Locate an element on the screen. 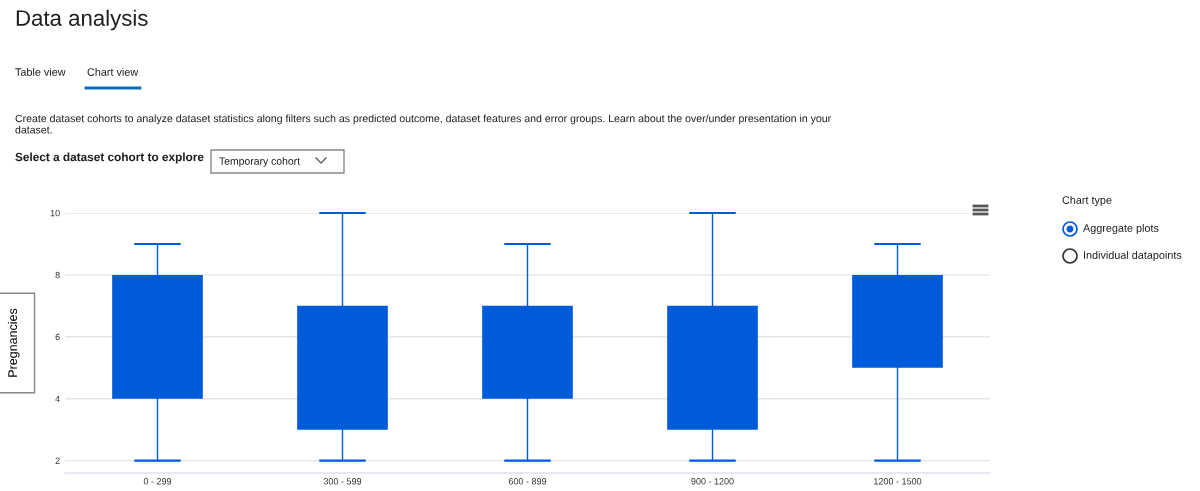 This screenshot has height=491, width=1200. text: Chart type is located at coordinates (1087, 201).